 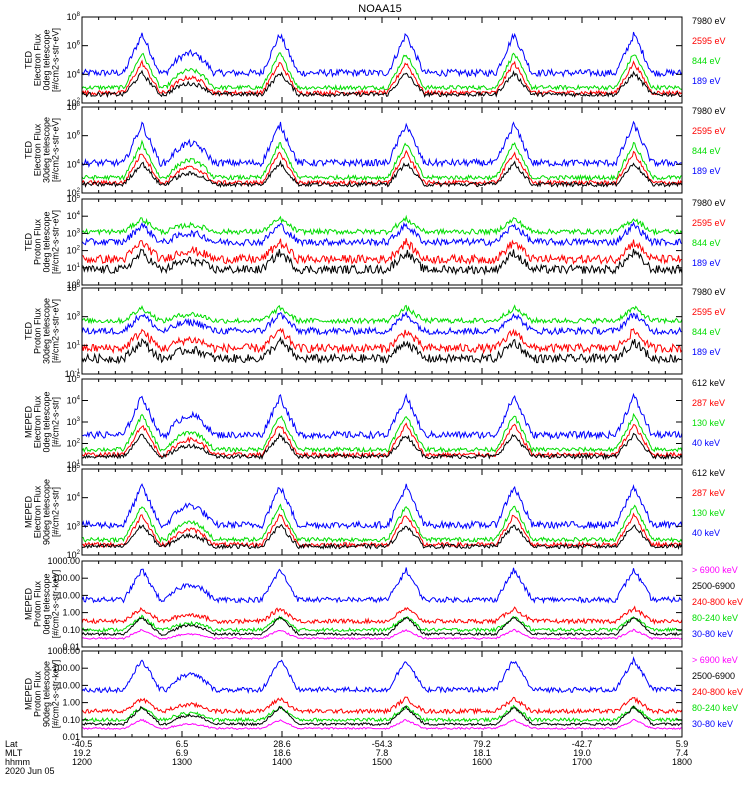 What do you see at coordinates (682, 744) in the screenshot?
I see `x-tick-label-lat: 5.9` at bounding box center [682, 744].